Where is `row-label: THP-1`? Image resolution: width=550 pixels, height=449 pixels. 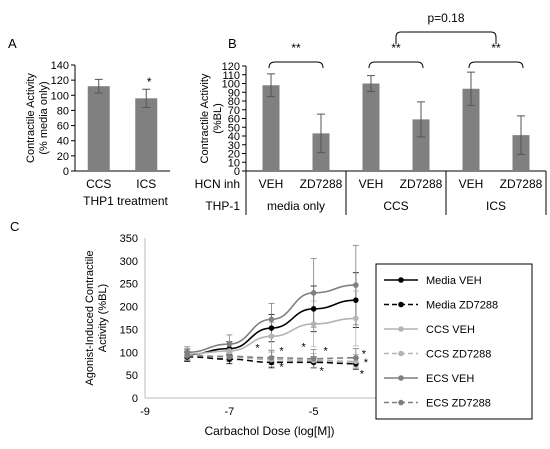
row-label: THP-1 is located at coordinates (222, 206).